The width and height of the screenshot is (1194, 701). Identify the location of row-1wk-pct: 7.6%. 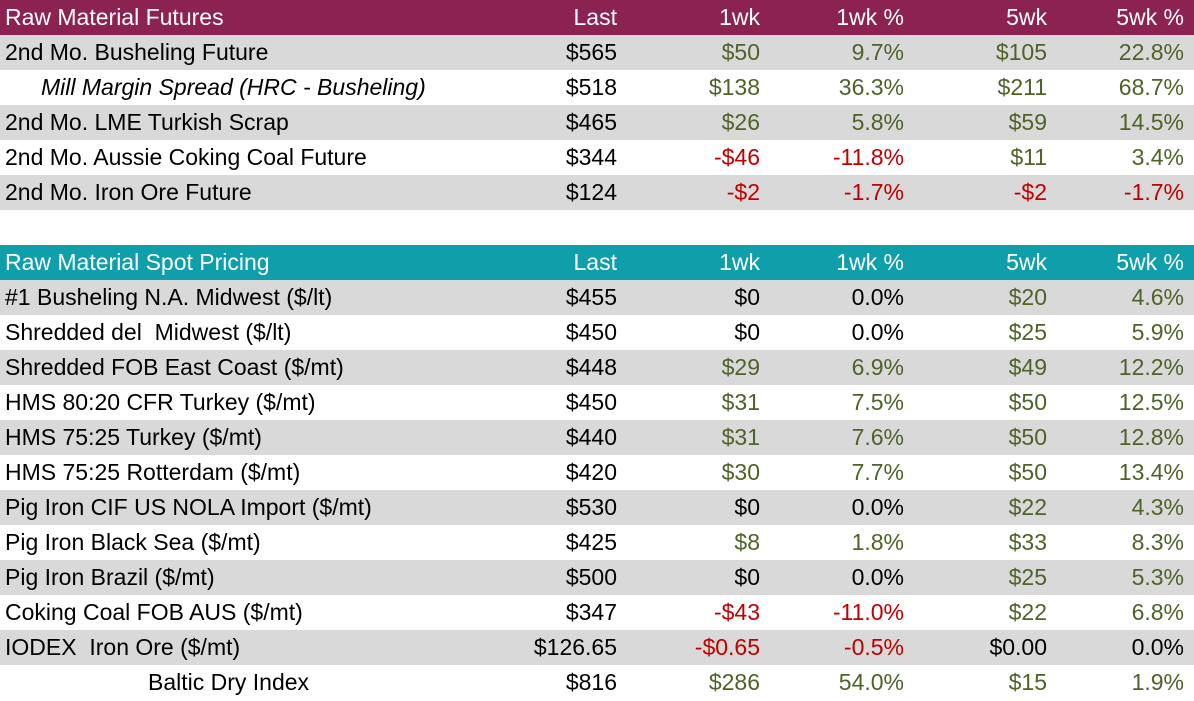
(877, 437).